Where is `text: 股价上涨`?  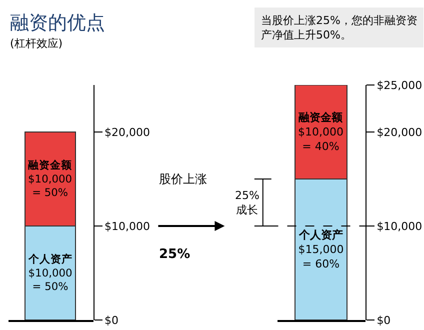 text: 股价上涨 is located at coordinates (183, 179).